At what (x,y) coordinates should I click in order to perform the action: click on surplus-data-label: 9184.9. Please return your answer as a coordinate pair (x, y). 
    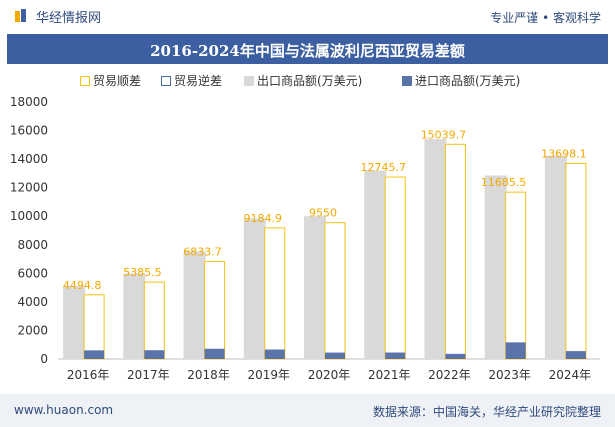
    Looking at the image, I should click on (263, 218).